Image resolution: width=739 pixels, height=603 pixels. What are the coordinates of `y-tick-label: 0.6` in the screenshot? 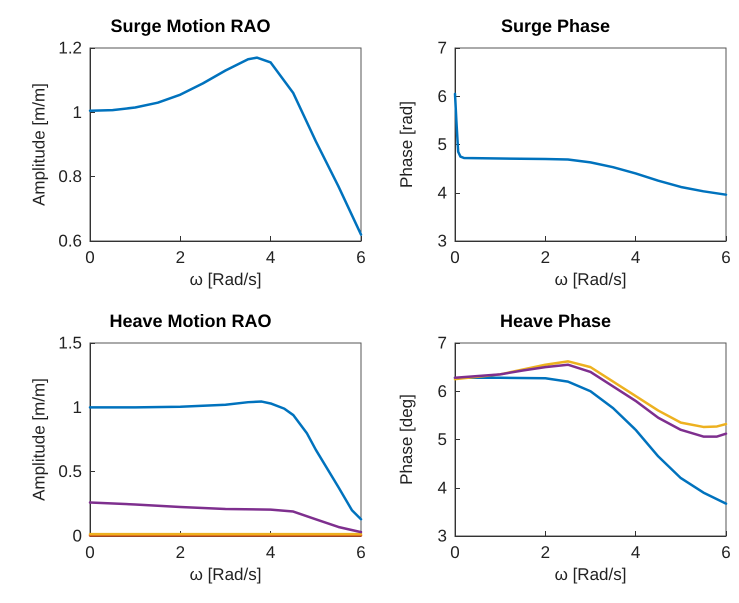 It's located at (70, 241).